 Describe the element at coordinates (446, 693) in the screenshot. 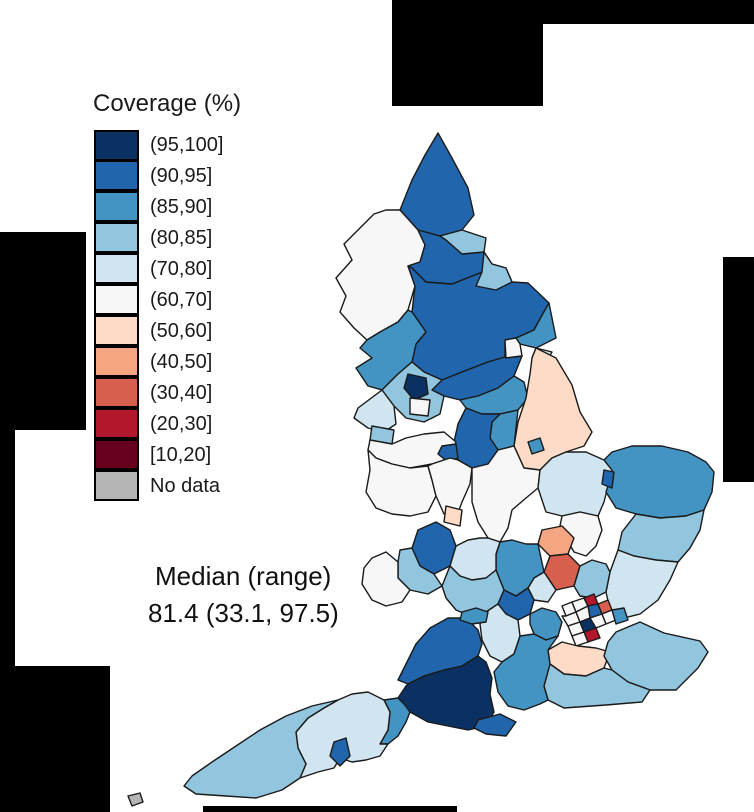

I see `region-dorset` at that location.